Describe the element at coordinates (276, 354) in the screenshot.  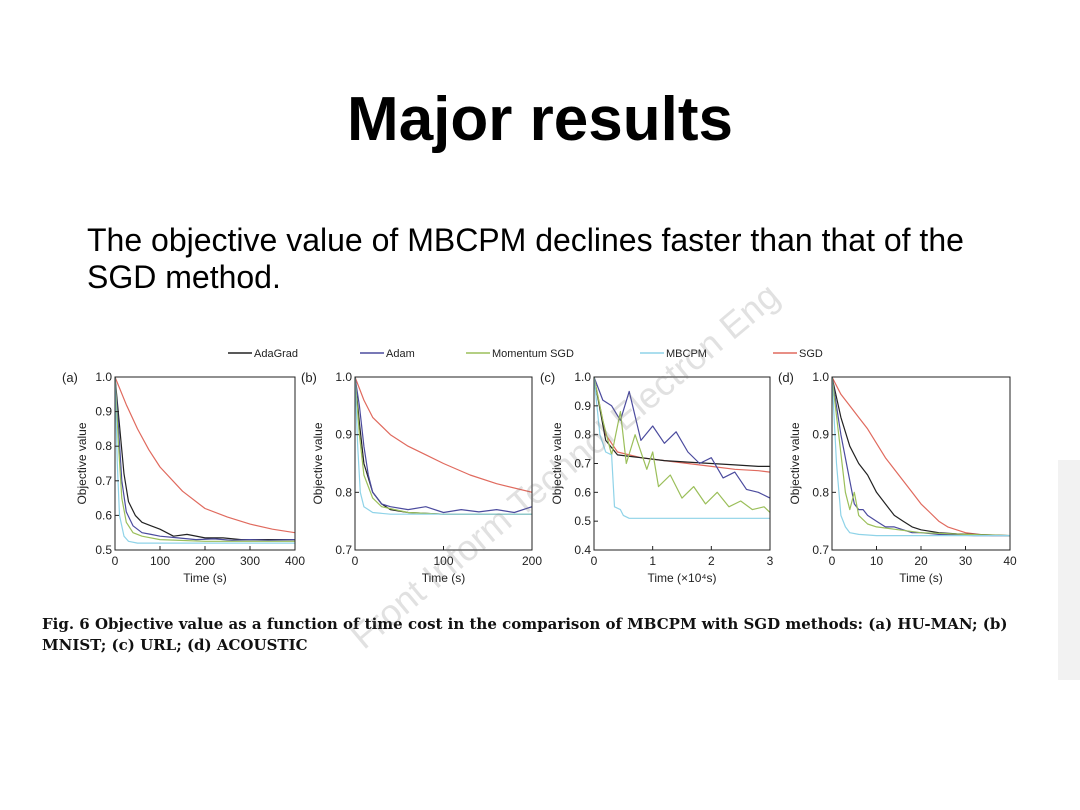
I see `legend-label: AdaGrad` at that location.